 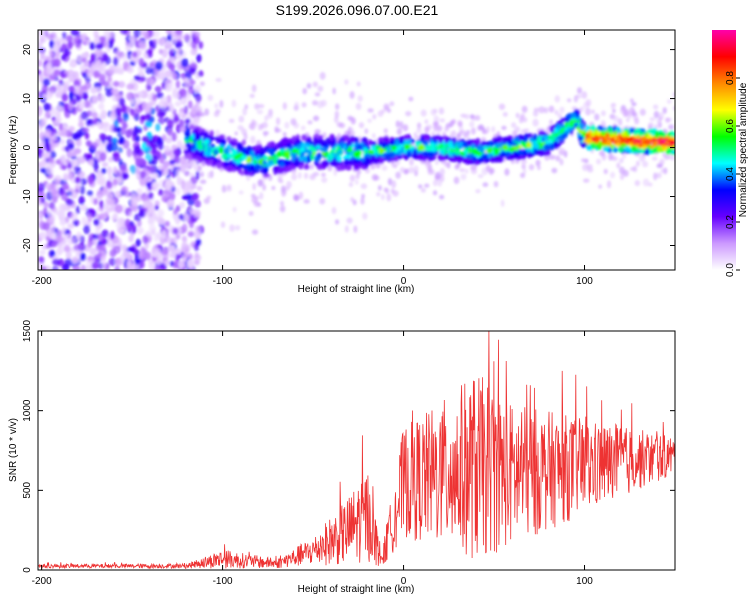 What do you see at coordinates (730, 270) in the screenshot?
I see `colorbar-tick-label: 0.0` at bounding box center [730, 270].